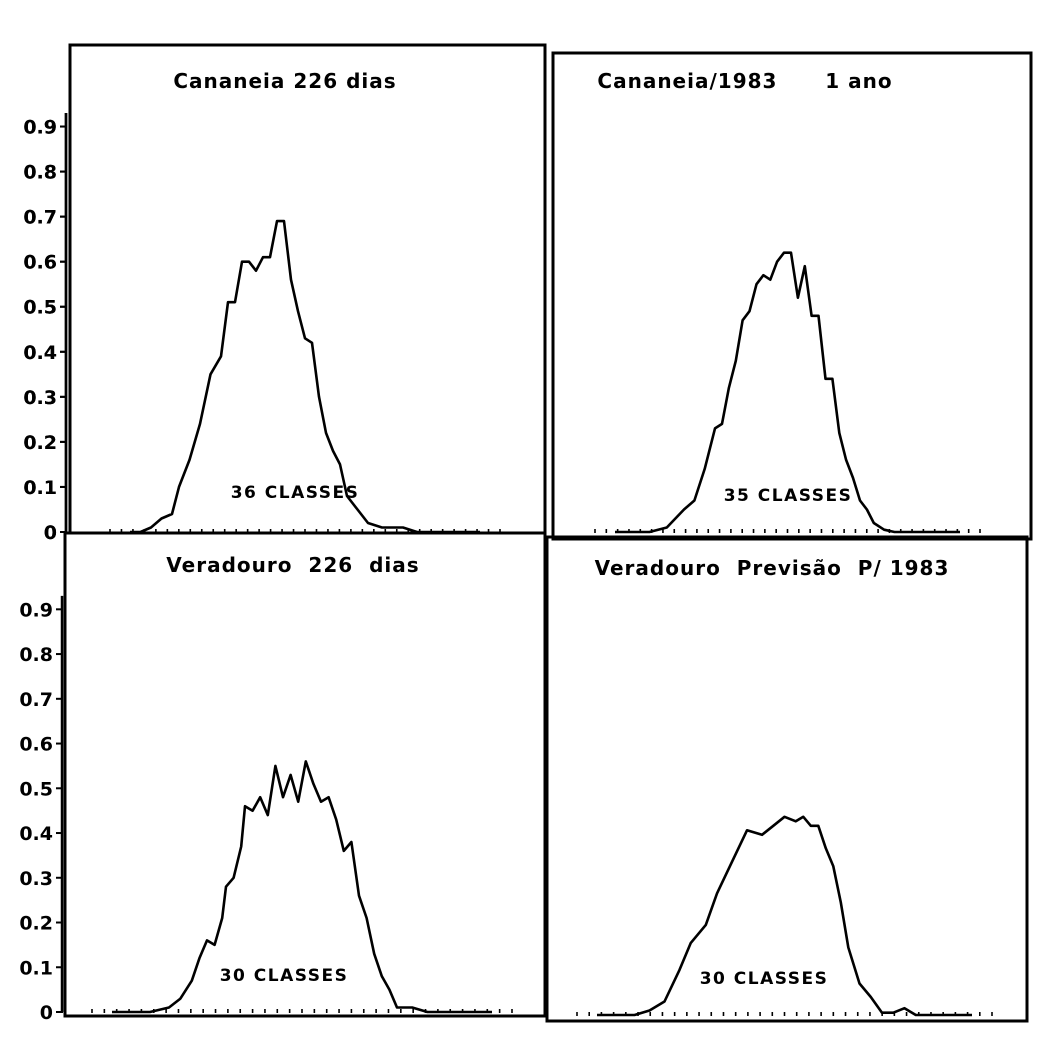 This screenshot has width=1063, height=1051. Describe the element at coordinates (788, 496) in the screenshot. I see `class-count-label: 35 CLASSES` at that location.